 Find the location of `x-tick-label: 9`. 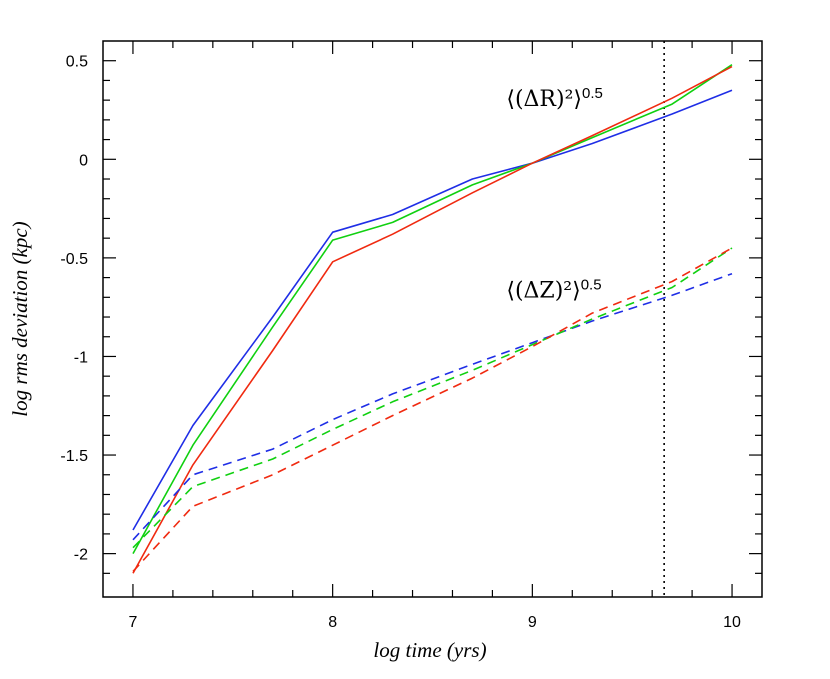

x-tick-label: 9 is located at coordinates (532, 622).